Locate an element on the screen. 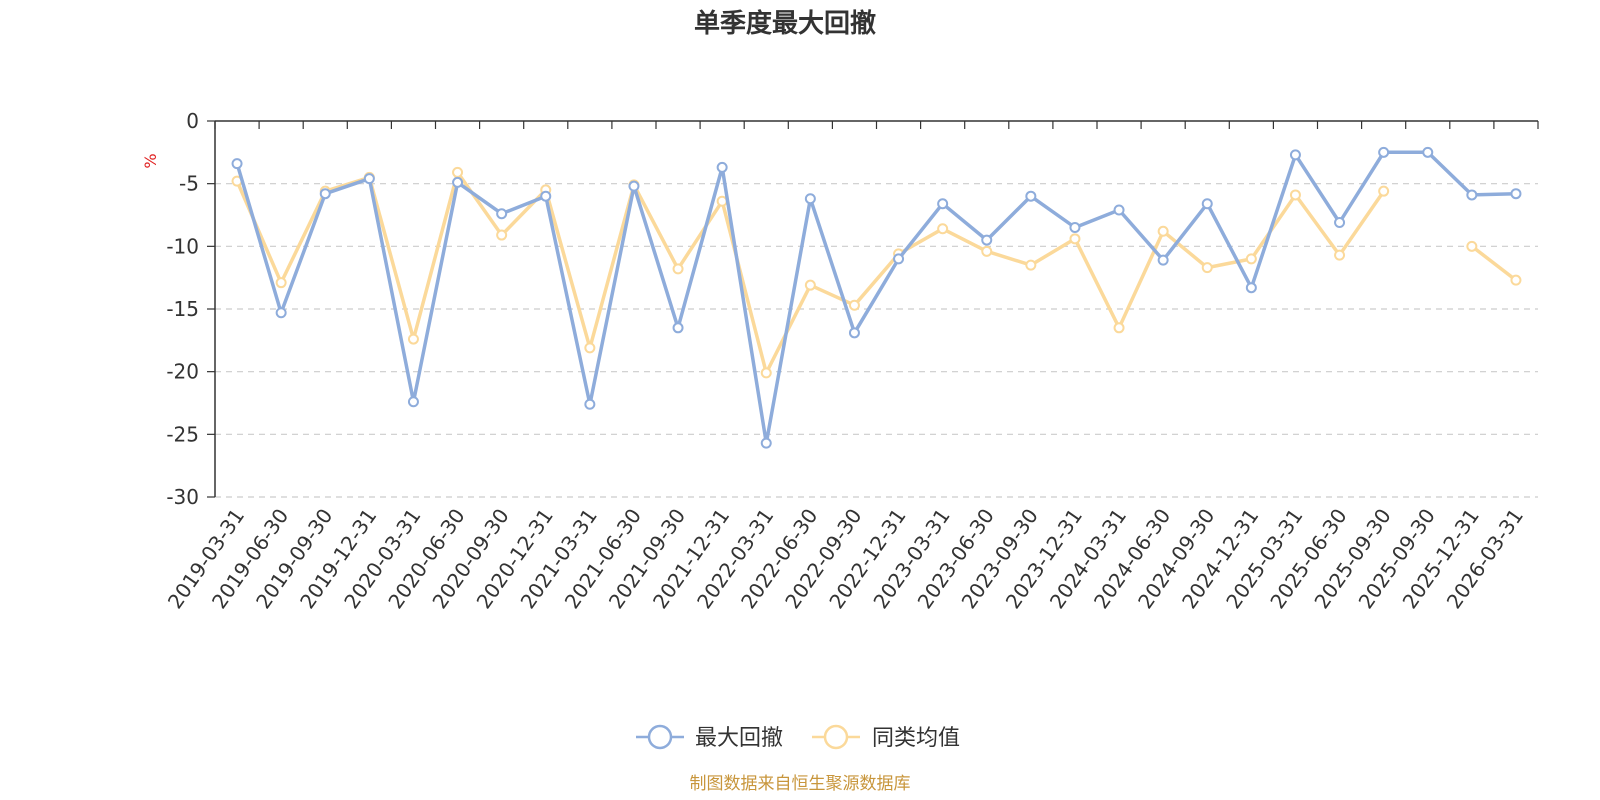  y-tick-label: -15 is located at coordinates (182, 309).